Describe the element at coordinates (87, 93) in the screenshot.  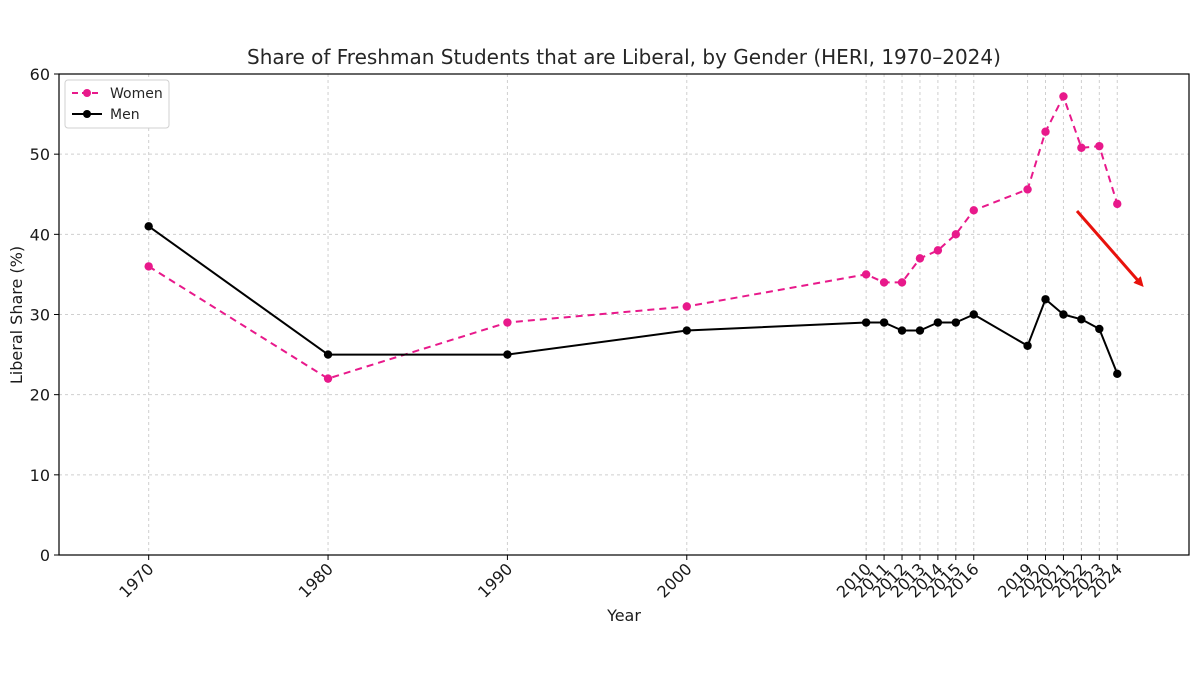
I see `legend-women-marker` at that location.